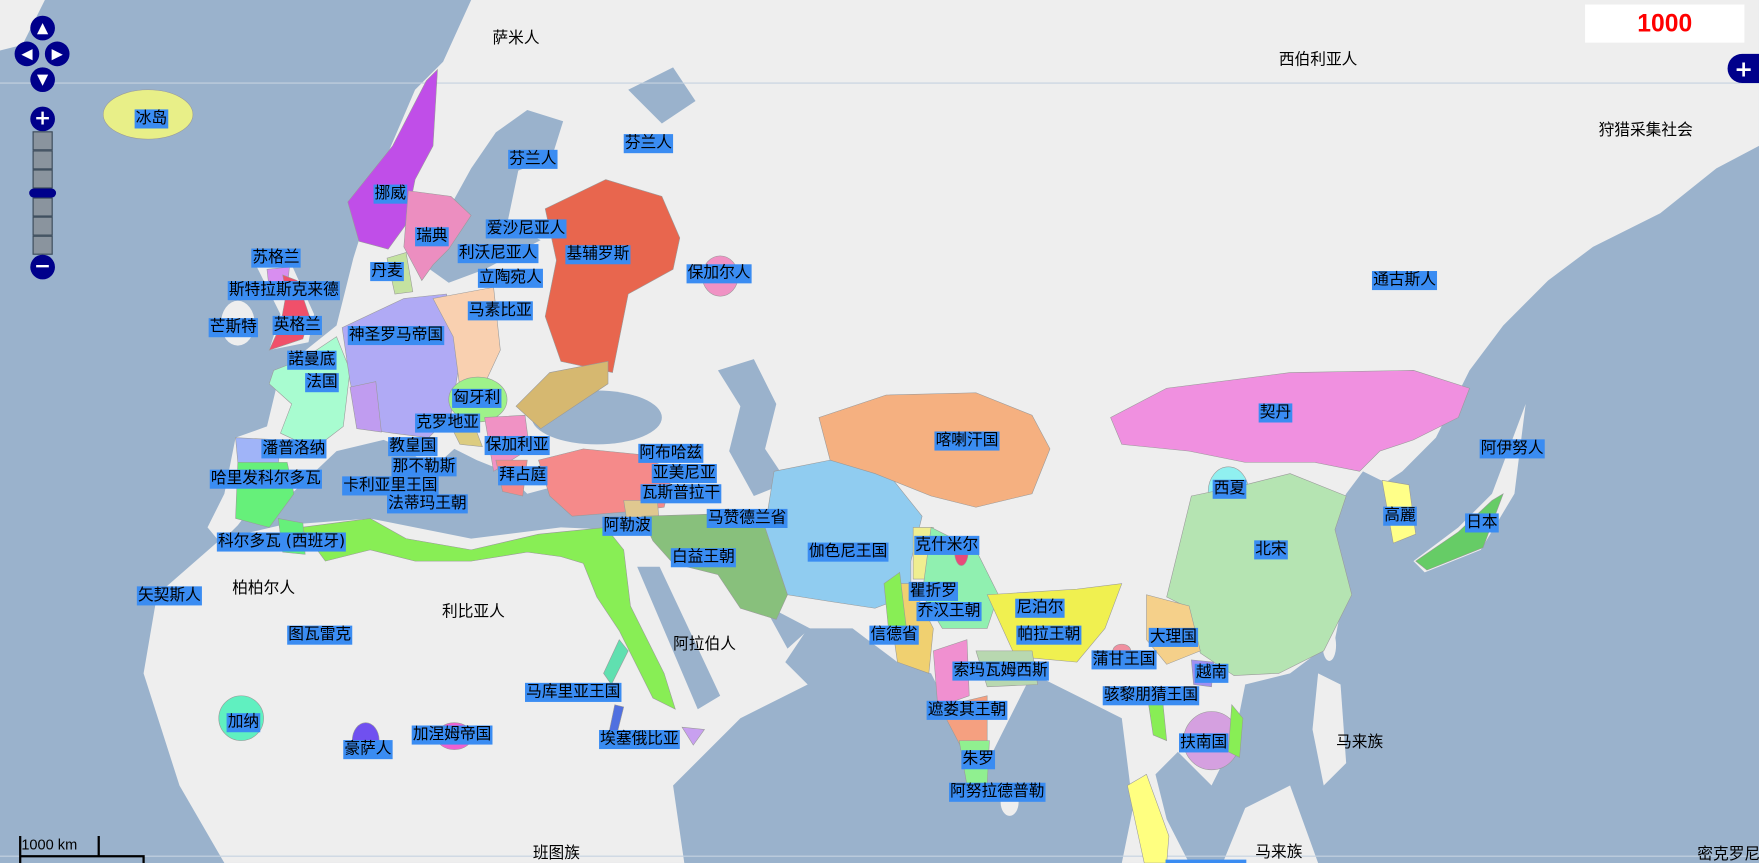  I want to click on state-label: 立陶宛人, so click(510, 278).